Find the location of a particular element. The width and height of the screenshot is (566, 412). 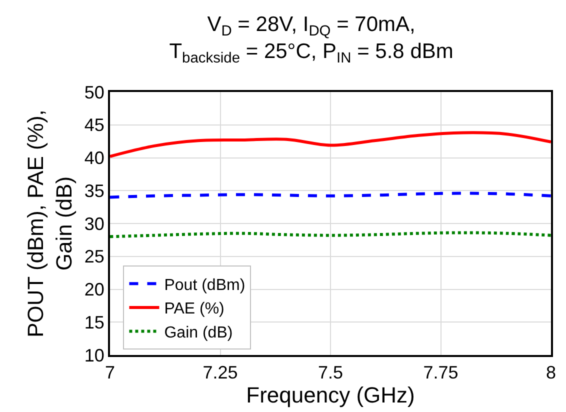

x-axis-title: Frequency (GHz) is located at coordinates (330, 395).